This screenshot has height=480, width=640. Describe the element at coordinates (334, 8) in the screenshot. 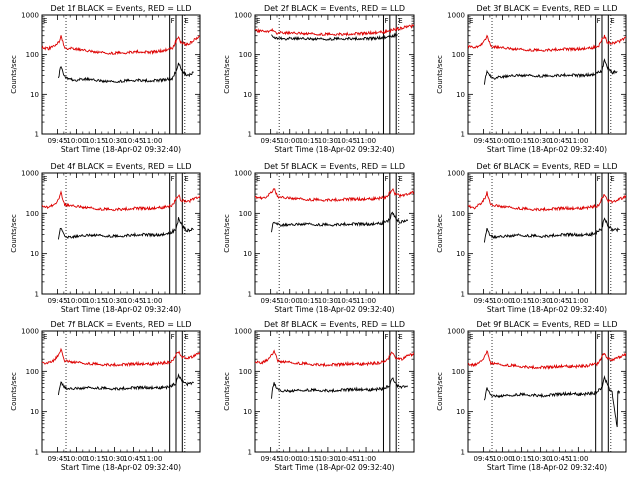

I see `panel-title: Det 2f BLACK = Events, RED = LLD` at that location.